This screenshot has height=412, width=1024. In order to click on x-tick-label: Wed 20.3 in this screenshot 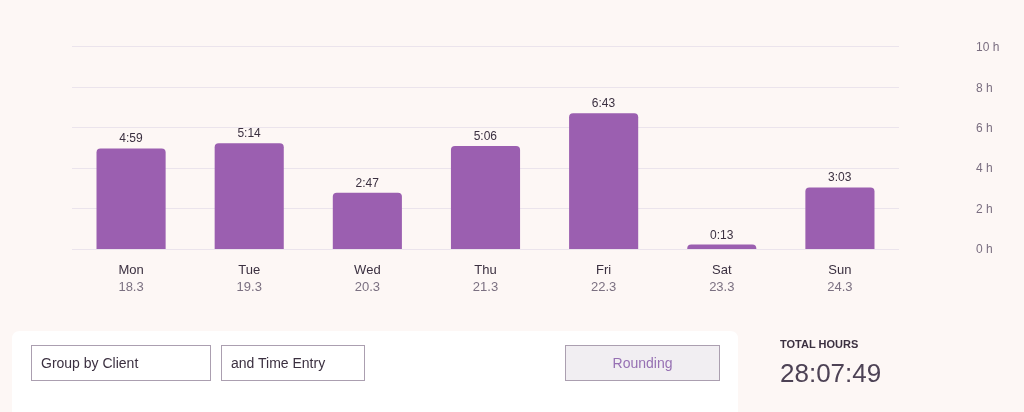, I will do `click(367, 277)`.